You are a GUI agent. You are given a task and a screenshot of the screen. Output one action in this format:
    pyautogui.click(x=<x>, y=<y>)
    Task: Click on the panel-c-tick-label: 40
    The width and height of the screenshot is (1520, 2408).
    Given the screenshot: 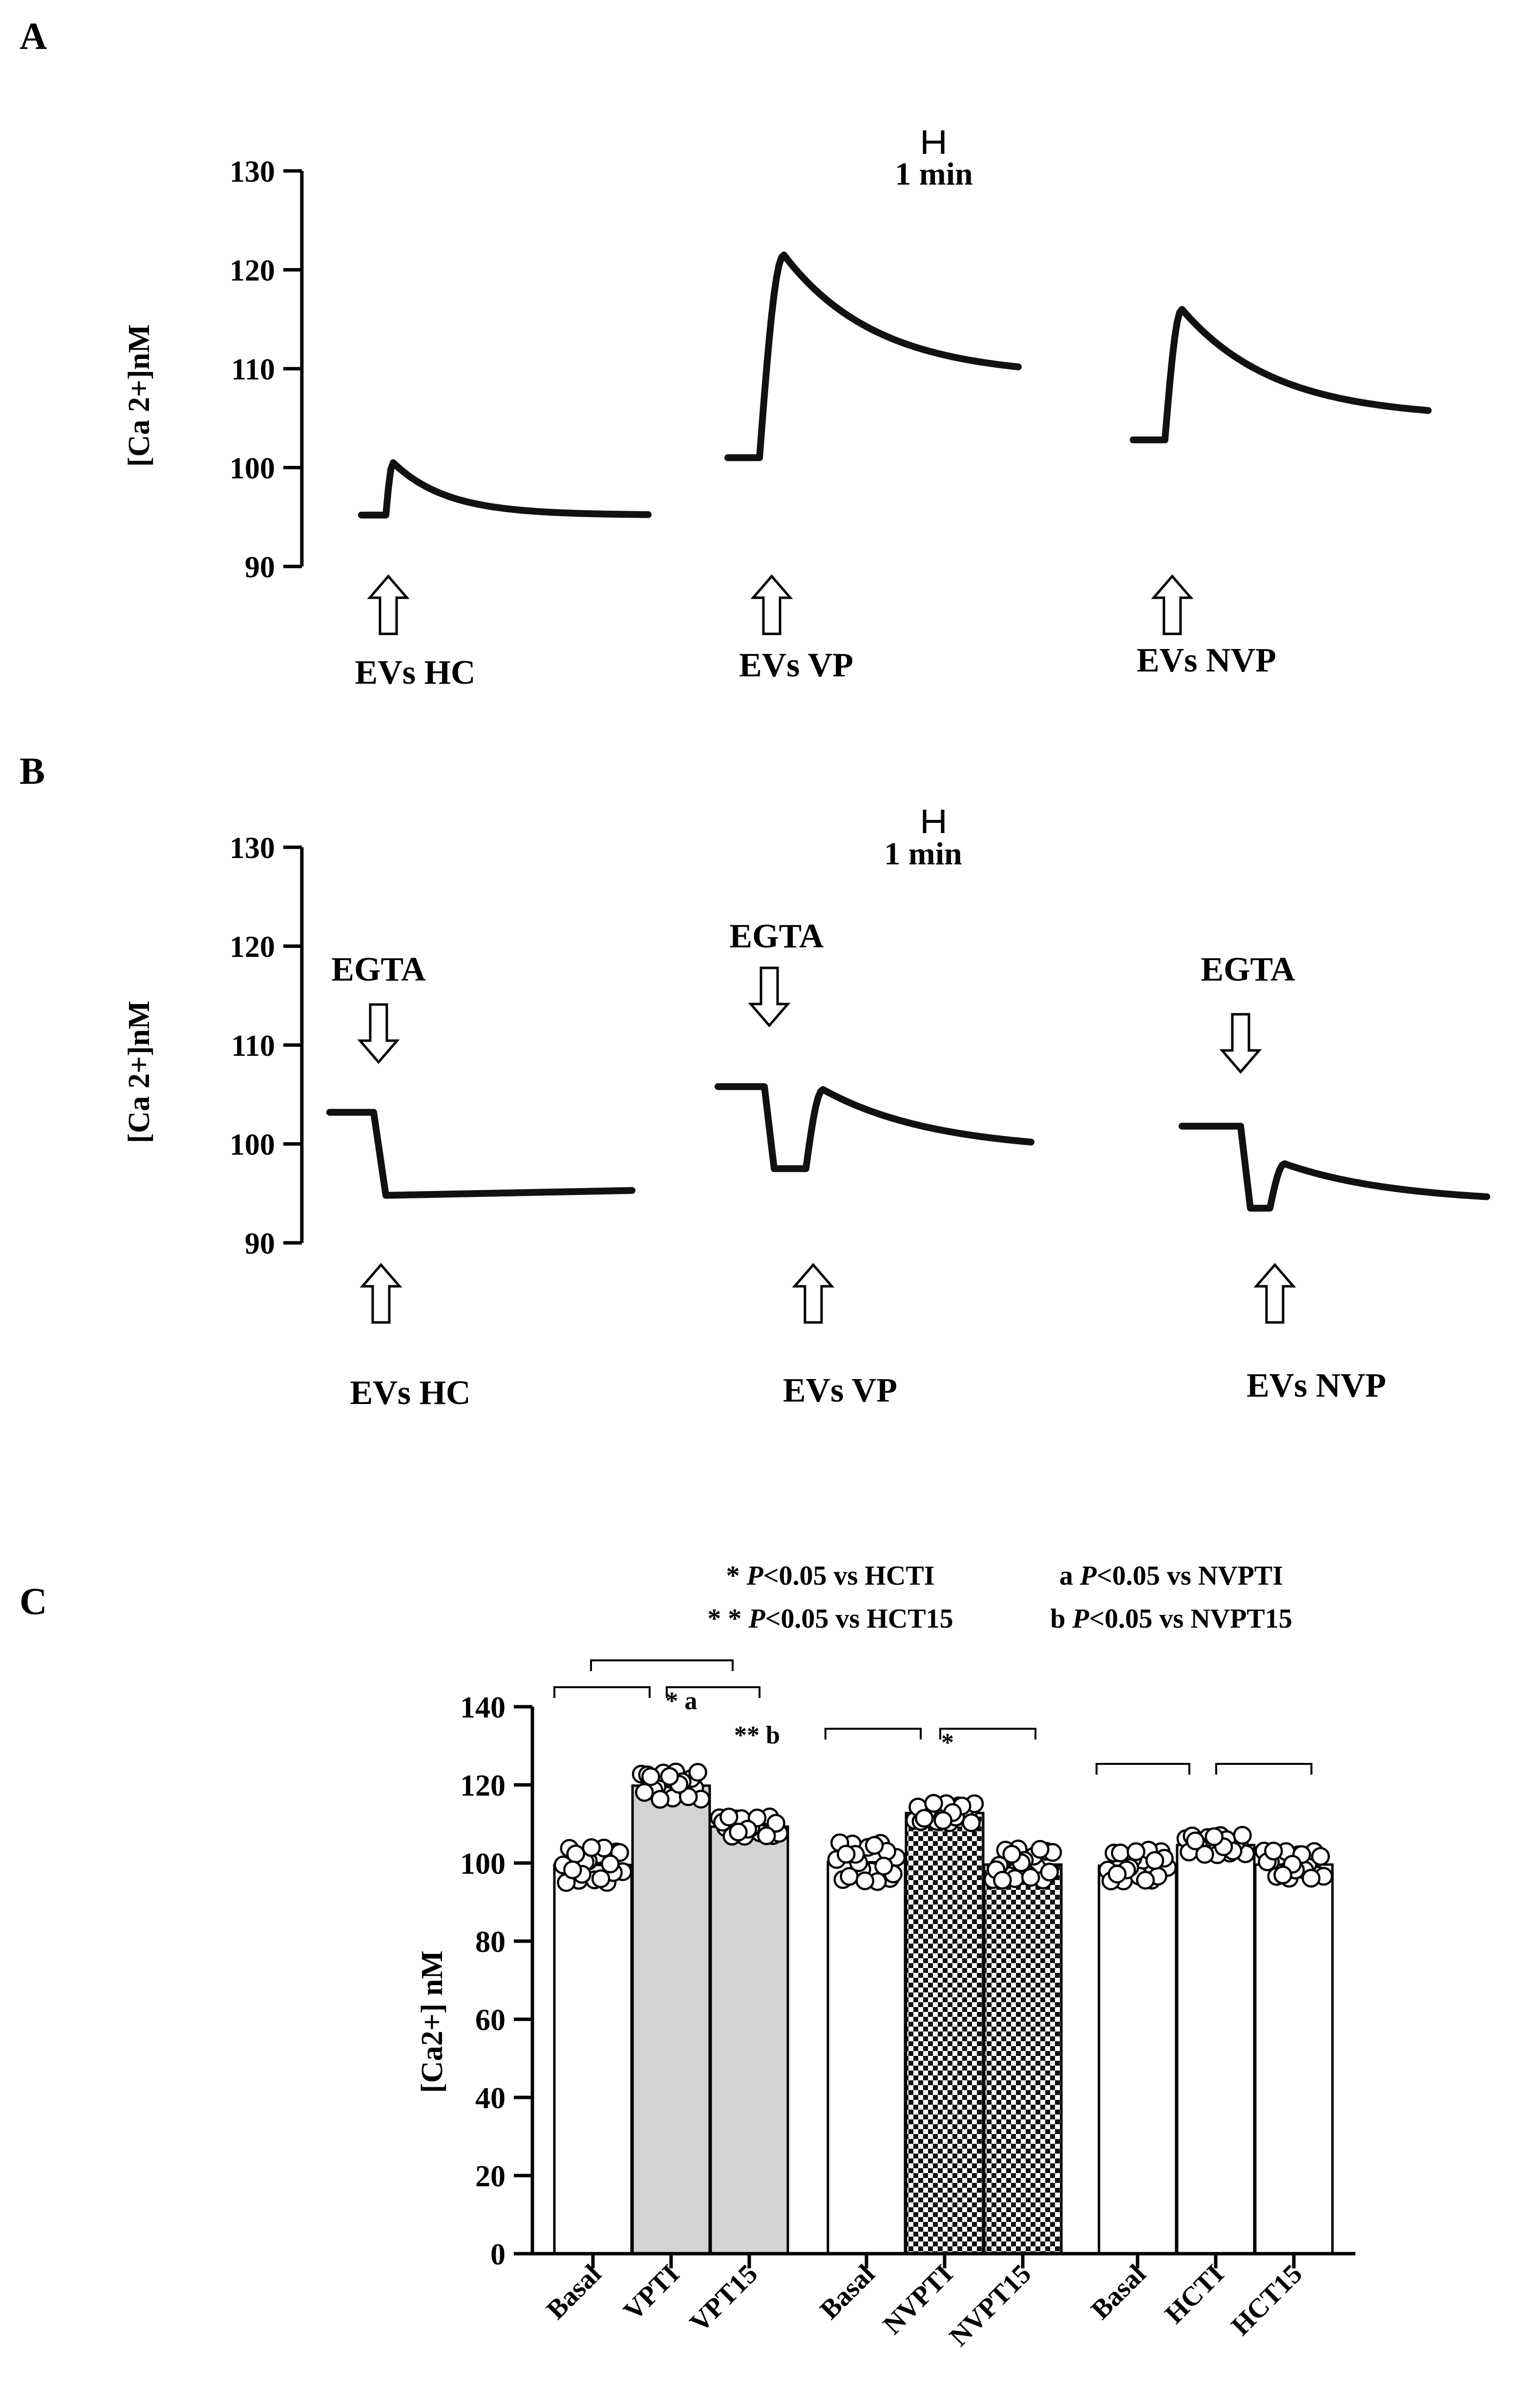 What is the action you would take?
    pyautogui.click(x=490, y=2098)
    